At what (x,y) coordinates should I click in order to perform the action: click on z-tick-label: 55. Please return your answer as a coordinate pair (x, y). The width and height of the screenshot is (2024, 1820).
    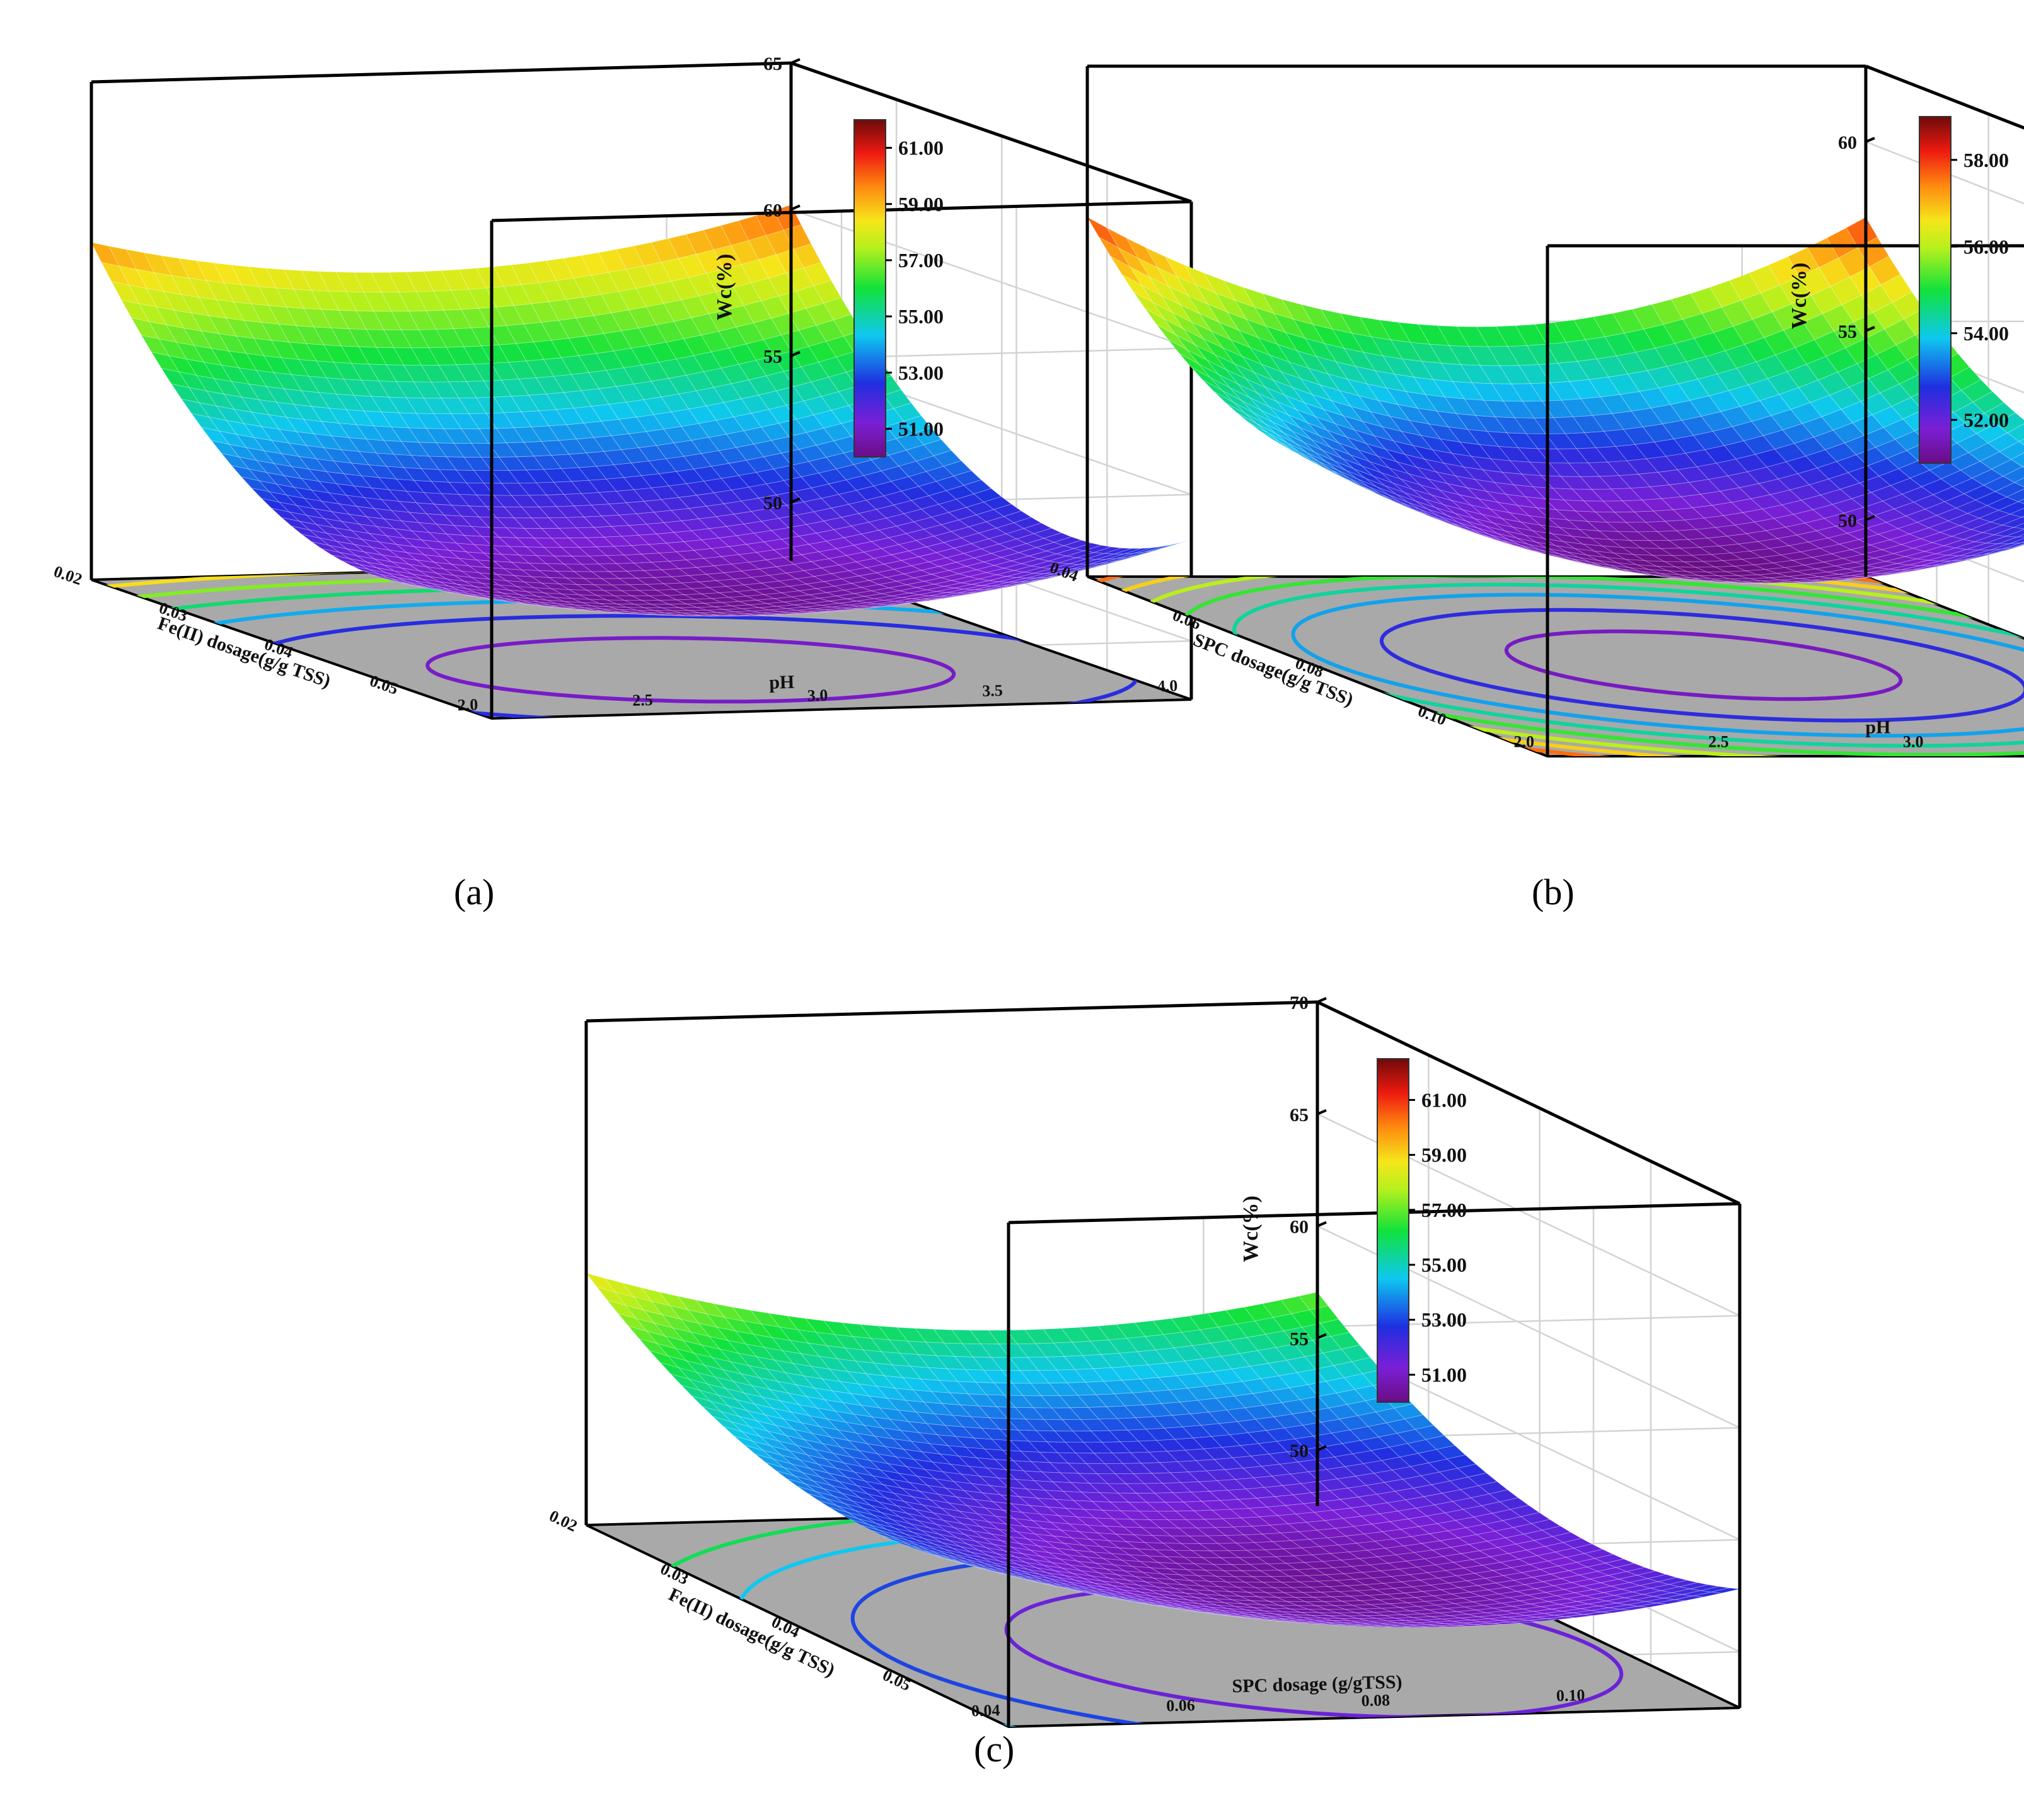
    Looking at the image, I should click on (1847, 331).